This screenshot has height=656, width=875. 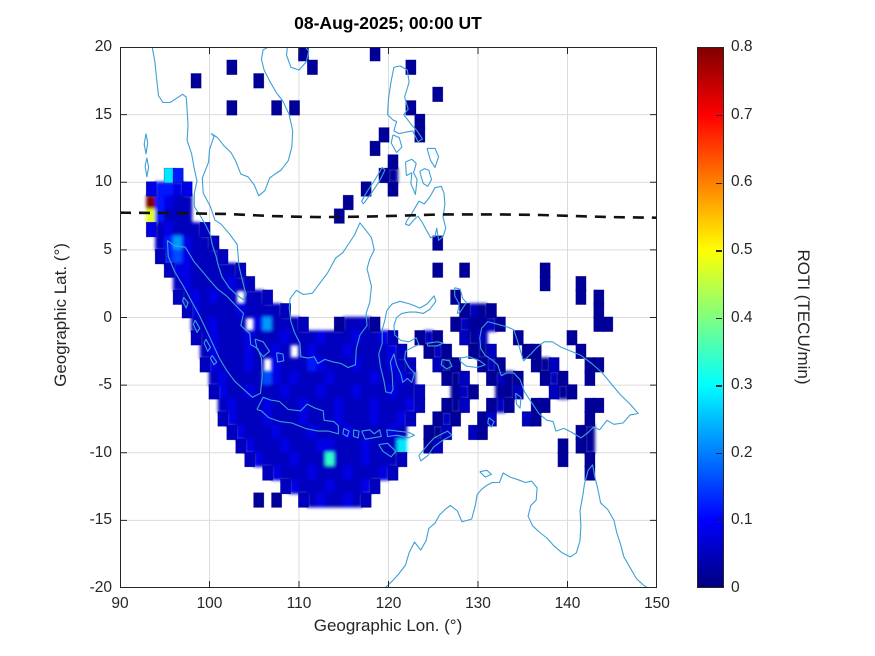 What do you see at coordinates (107, 317) in the screenshot?
I see `y-tick-label: 0` at bounding box center [107, 317].